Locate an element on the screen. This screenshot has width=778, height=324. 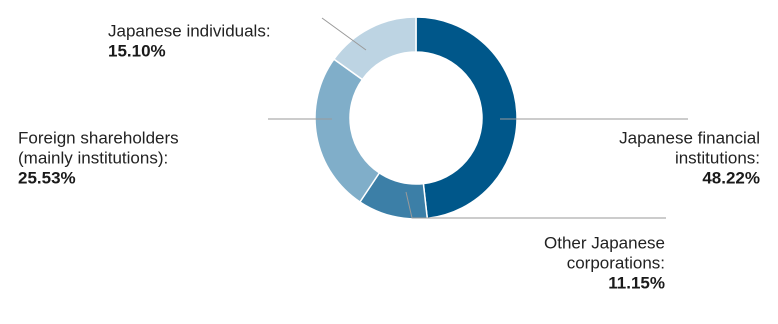
category-label: Other Japanese is located at coordinates (604, 242).